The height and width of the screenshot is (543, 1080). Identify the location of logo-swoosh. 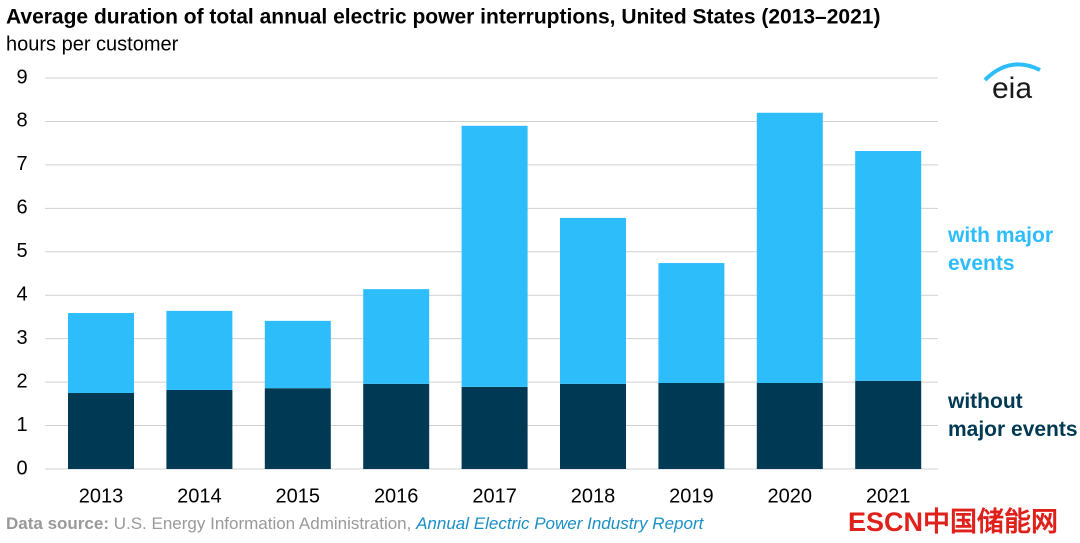
(1012, 72).